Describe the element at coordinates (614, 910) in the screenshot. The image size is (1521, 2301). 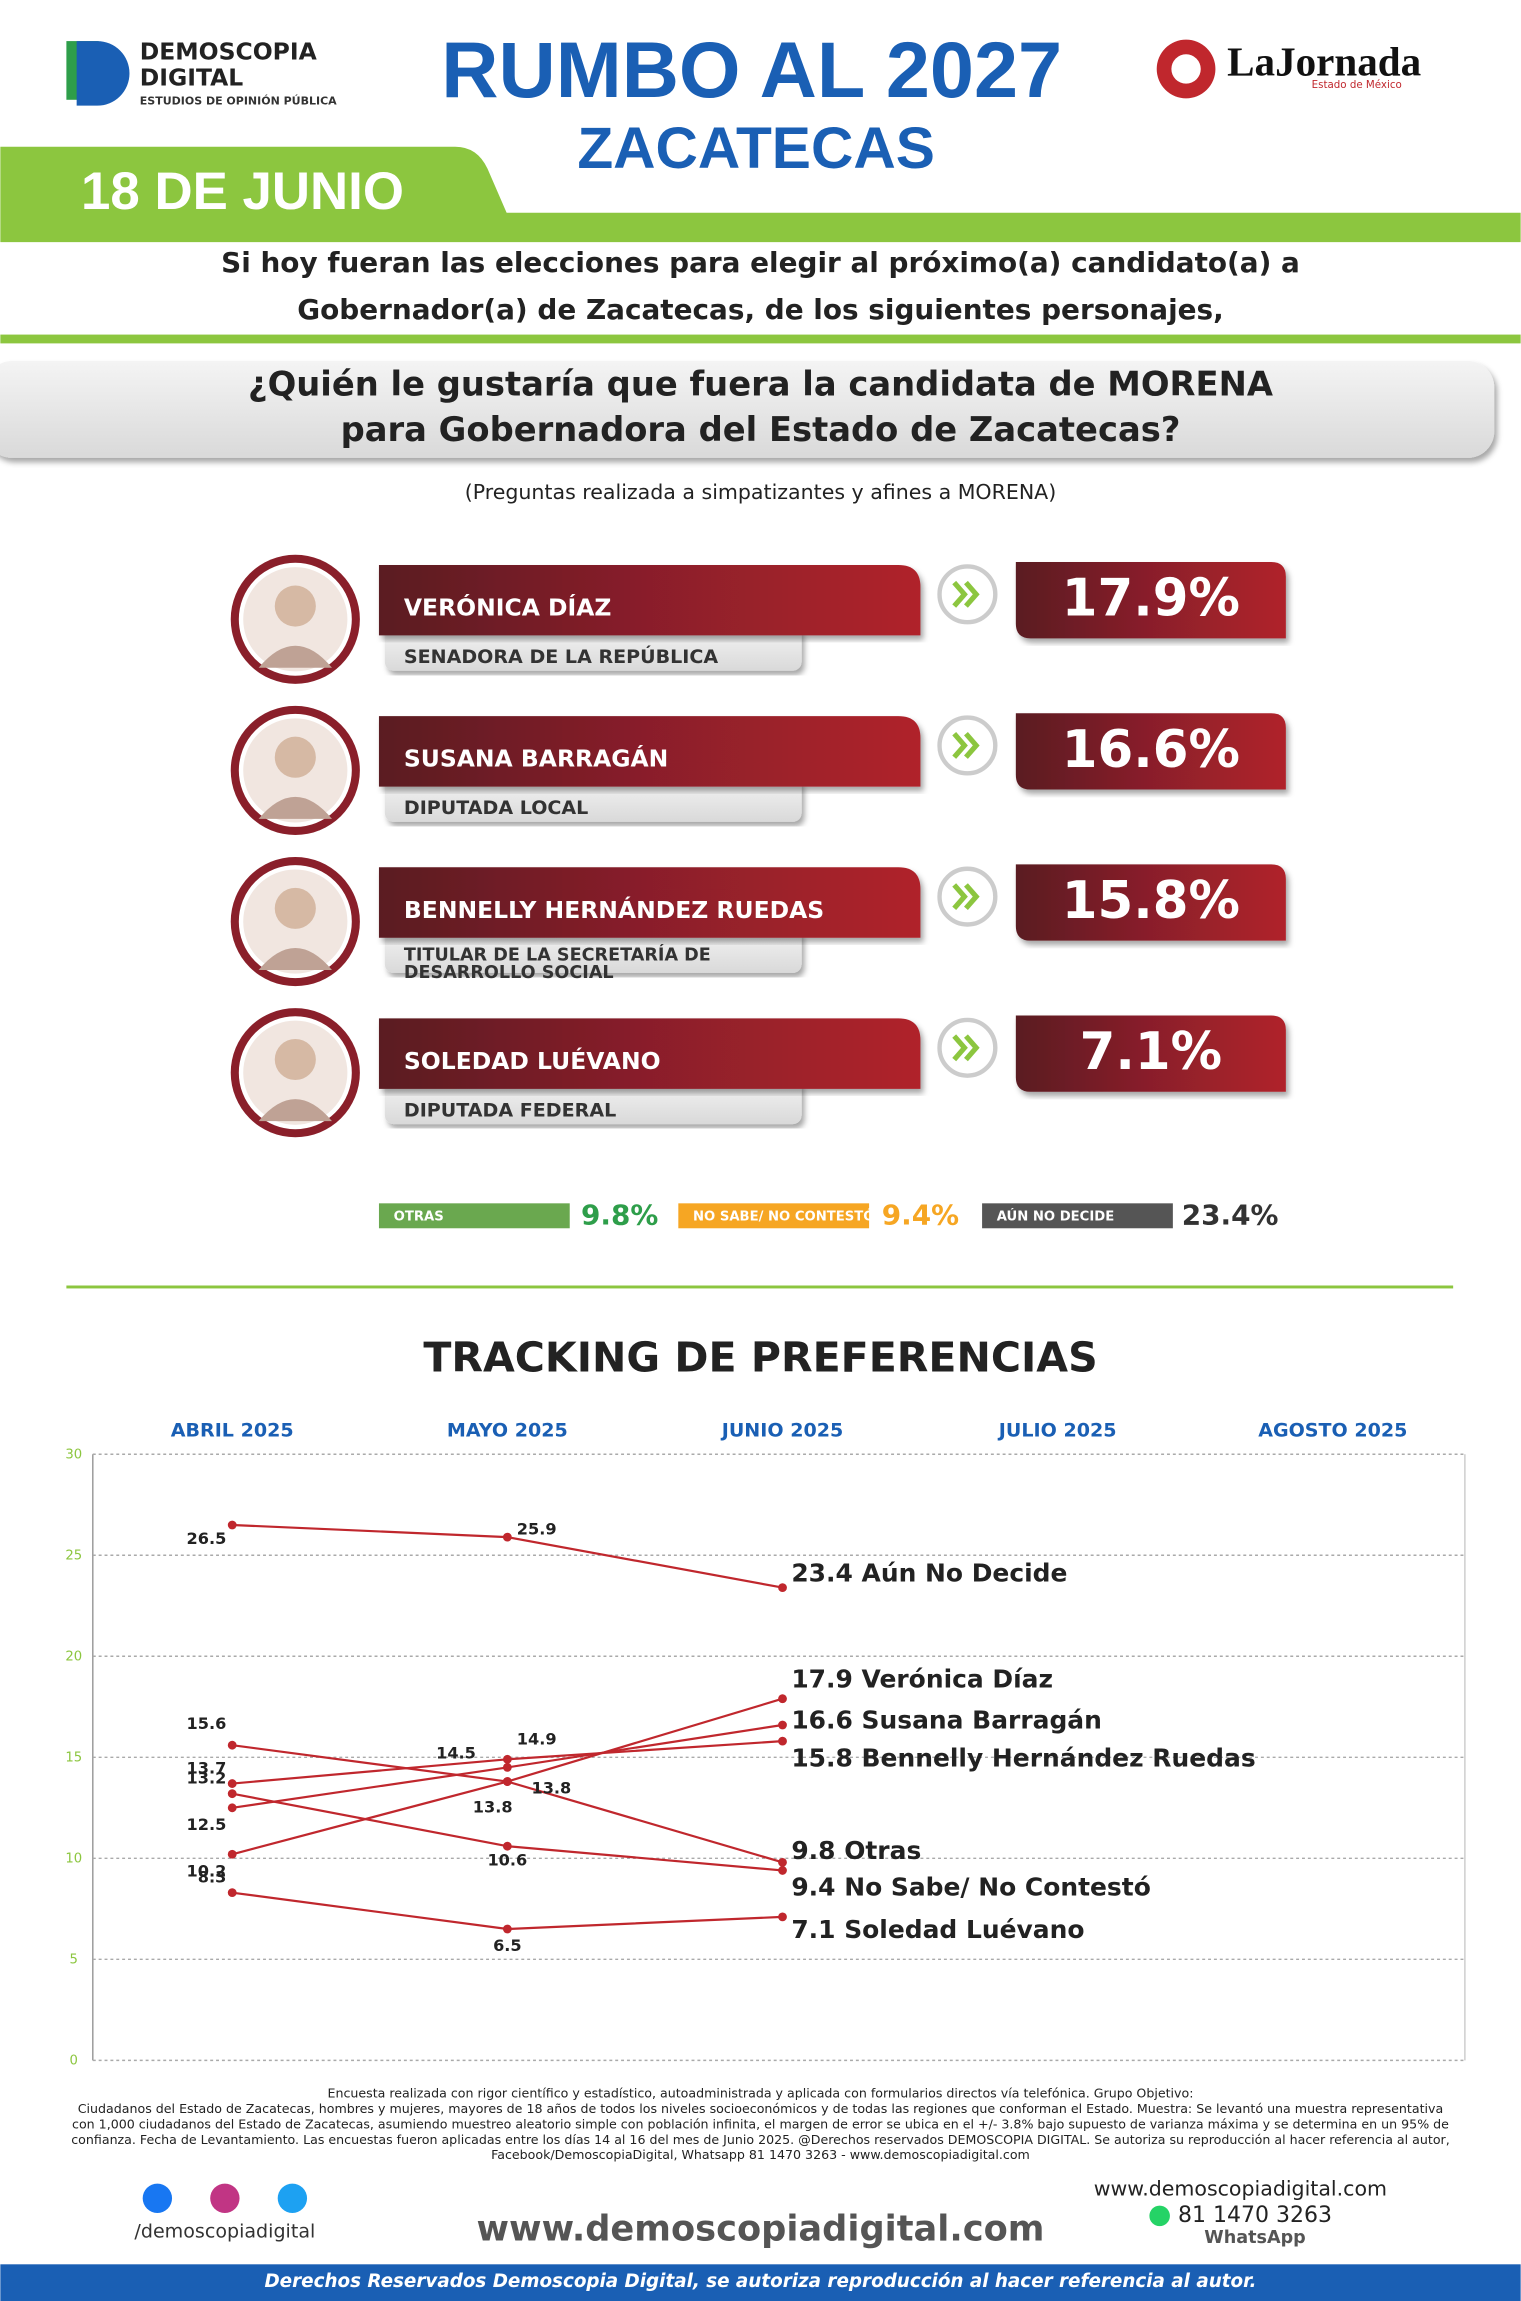
I see `candidate-name: BENNELLY HERNÁNDEZ RUEDAS` at that location.